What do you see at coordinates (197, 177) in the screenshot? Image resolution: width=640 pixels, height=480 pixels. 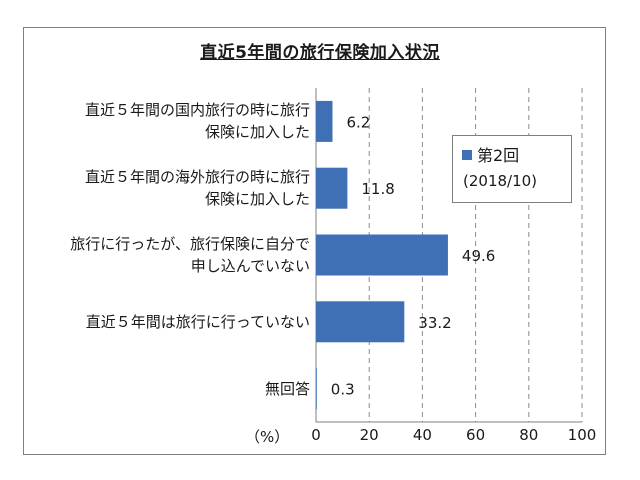 I see `category-label-line: 直近５年間の海外旅行の時に旅行` at bounding box center [197, 177].